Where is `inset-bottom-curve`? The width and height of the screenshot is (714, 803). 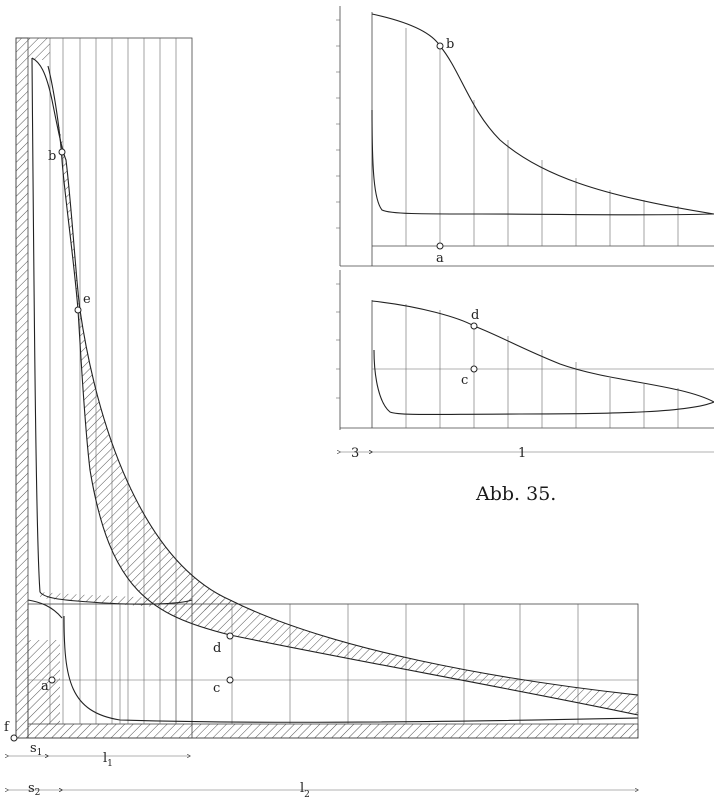
inset-bottom-curve is located at coordinates (542, 358).